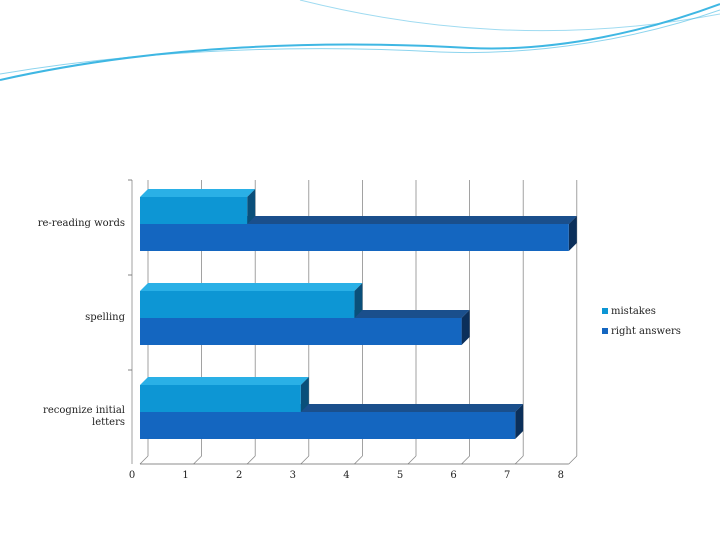  What do you see at coordinates (84, 416) in the screenshot?
I see `category-label-recognize-initial-letters: recognize initial letters` at bounding box center [84, 416].